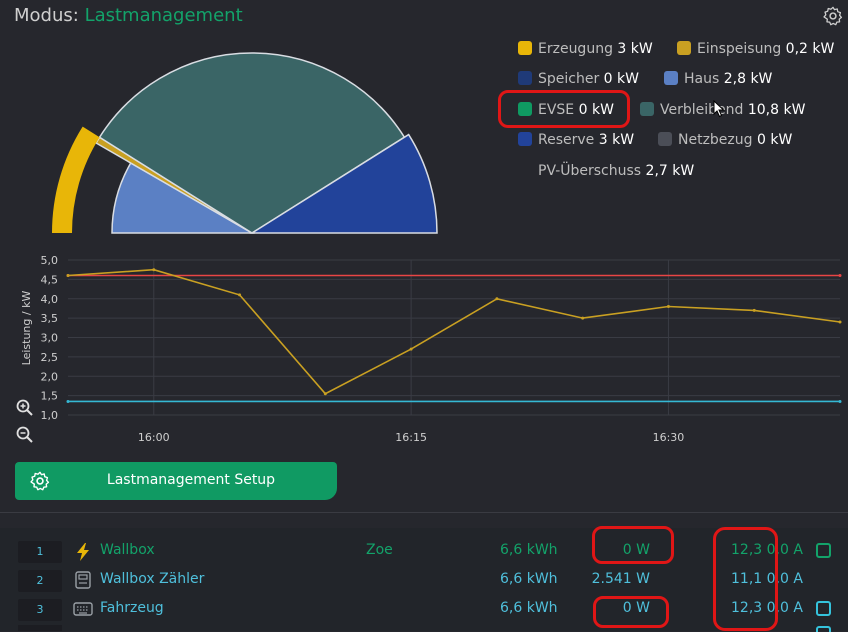 The image size is (848, 632). I want to click on row-name: Wallbox, so click(127, 550).